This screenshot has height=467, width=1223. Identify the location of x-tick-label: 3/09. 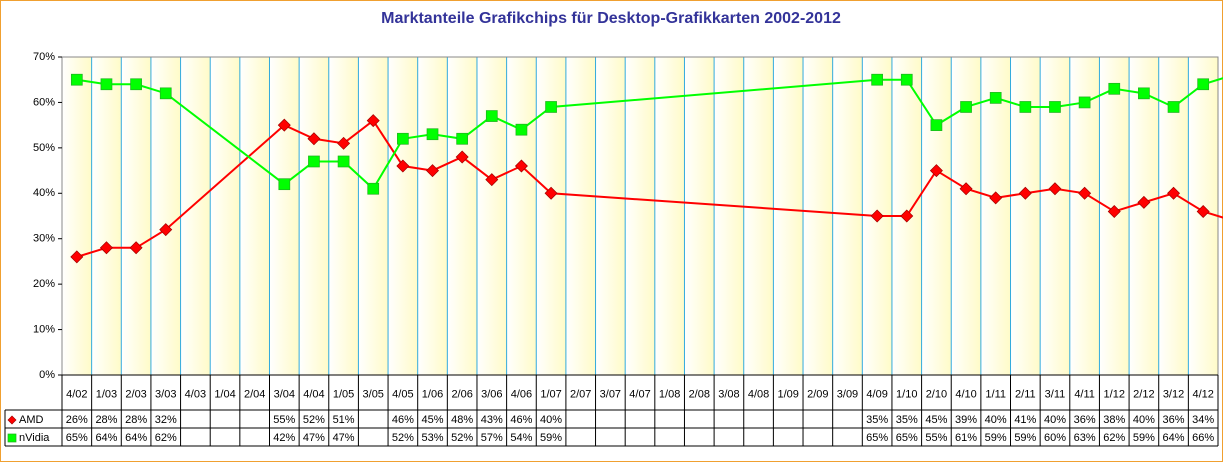
(847, 394).